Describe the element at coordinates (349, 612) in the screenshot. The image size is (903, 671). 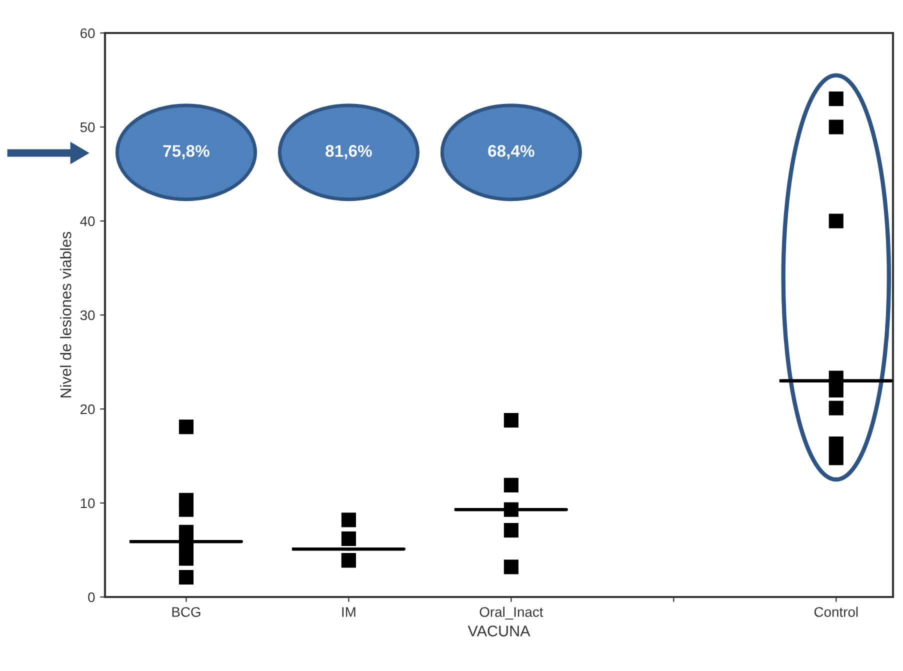
I see `x-tick-label: IM` at that location.